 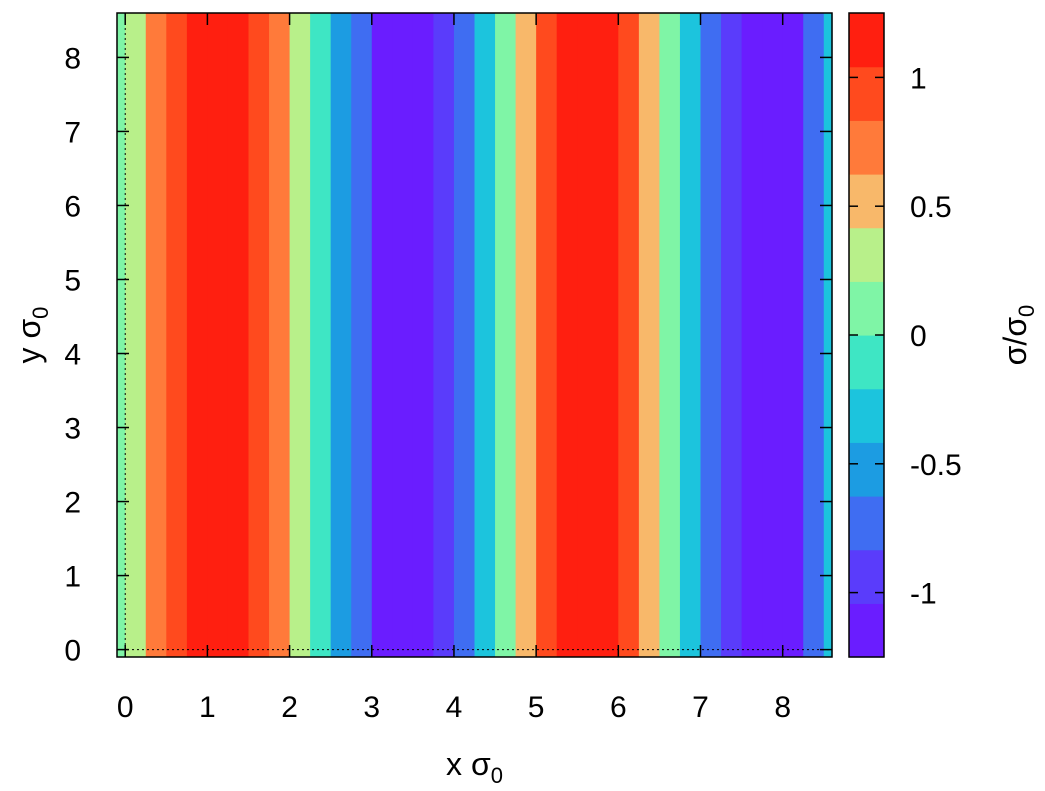 I want to click on y-axis-title: y σ0, so click(x=32, y=335).